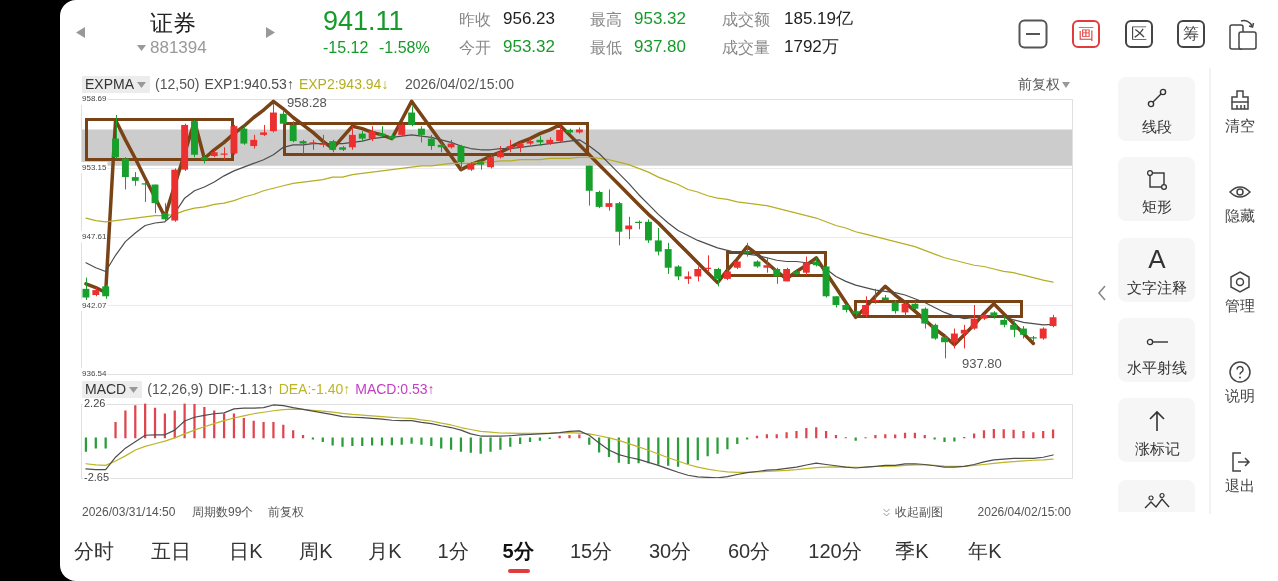  I want to click on text: 昨收, so click(475, 19).